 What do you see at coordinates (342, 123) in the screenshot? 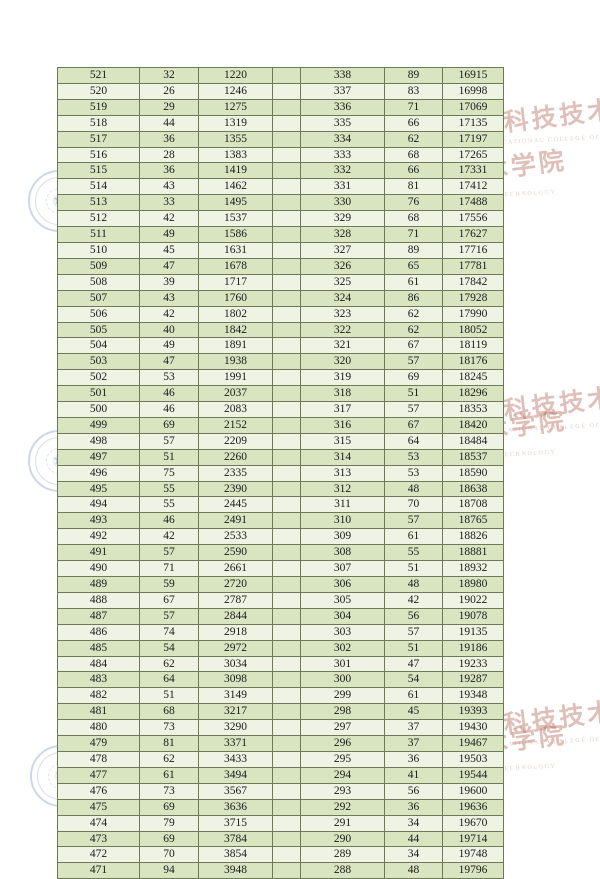
I see `cell-score-right: 335` at bounding box center [342, 123].